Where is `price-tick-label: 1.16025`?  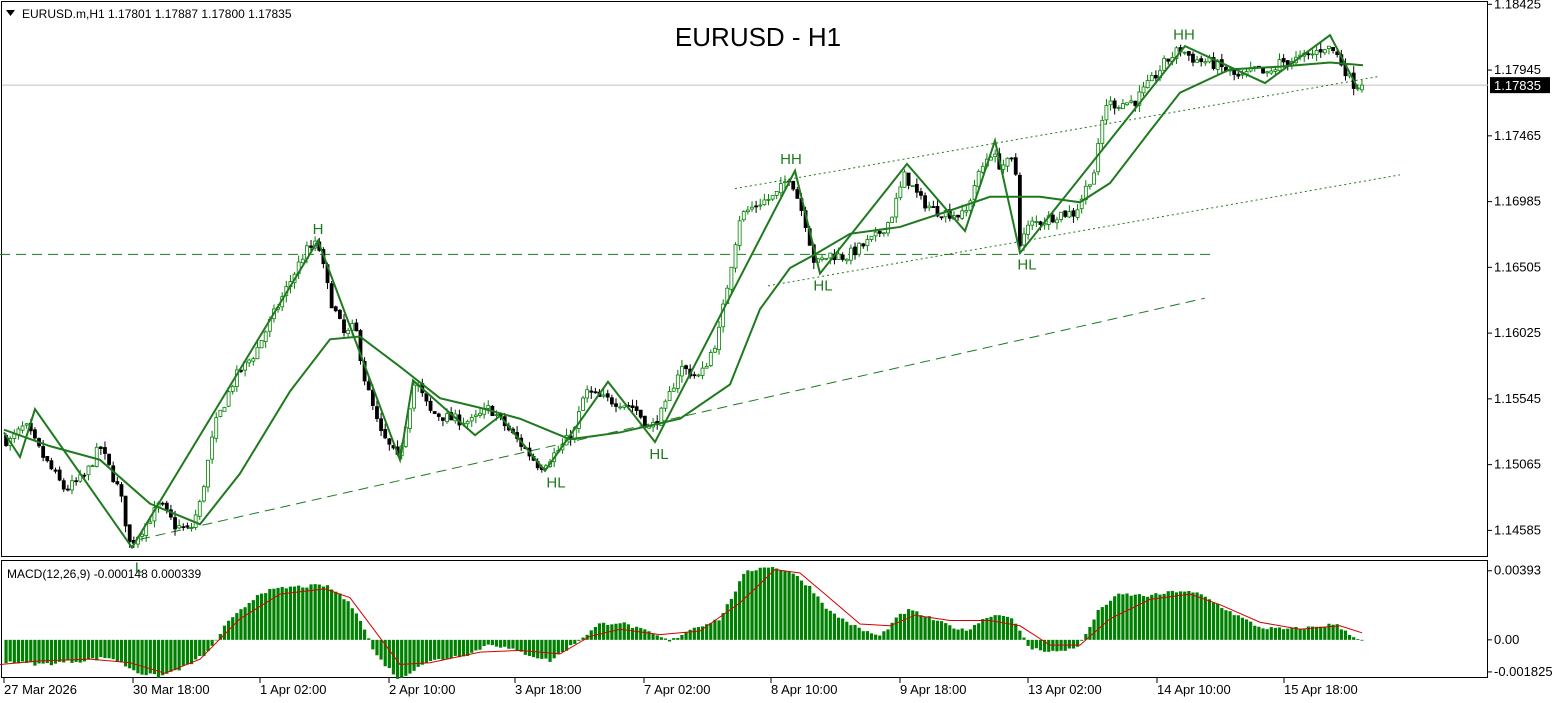
price-tick-label: 1.16025 is located at coordinates (1517, 332).